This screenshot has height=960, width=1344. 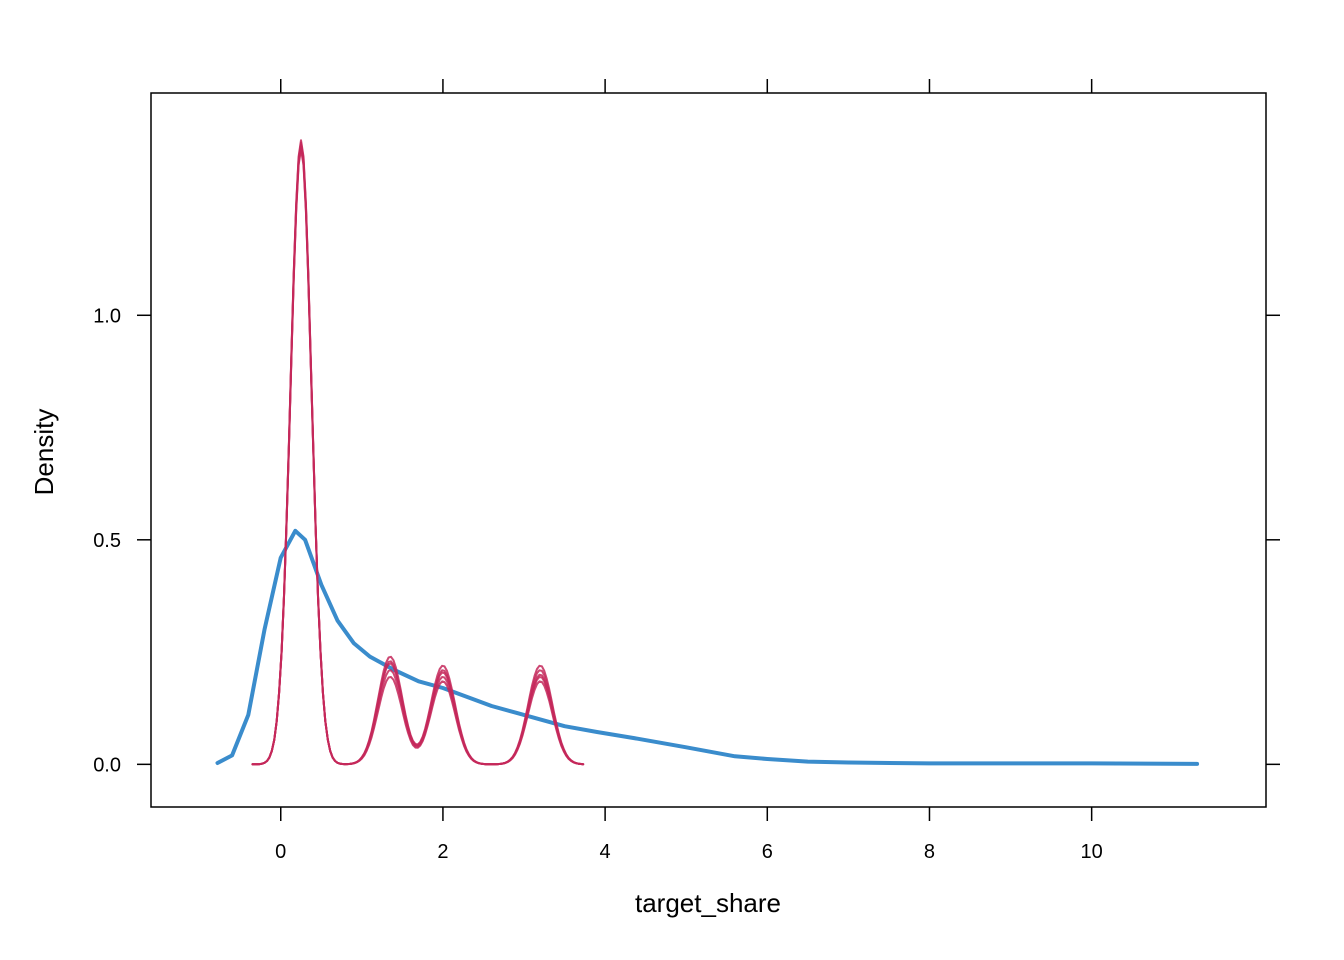 I want to click on x-axis-label: target_share, so click(x=708, y=903).